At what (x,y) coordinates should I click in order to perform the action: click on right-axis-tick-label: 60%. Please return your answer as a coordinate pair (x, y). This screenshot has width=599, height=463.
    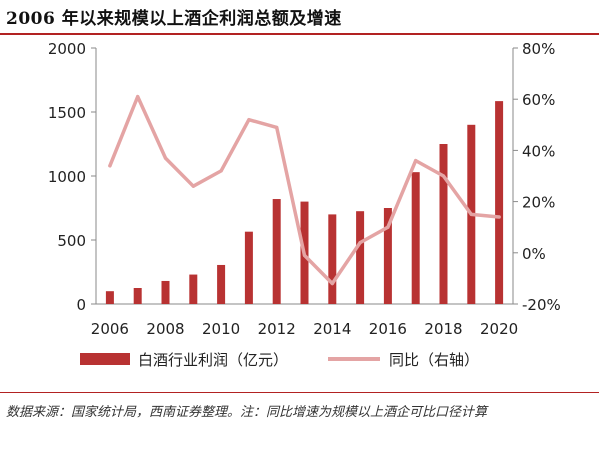
    Looking at the image, I should click on (538, 100).